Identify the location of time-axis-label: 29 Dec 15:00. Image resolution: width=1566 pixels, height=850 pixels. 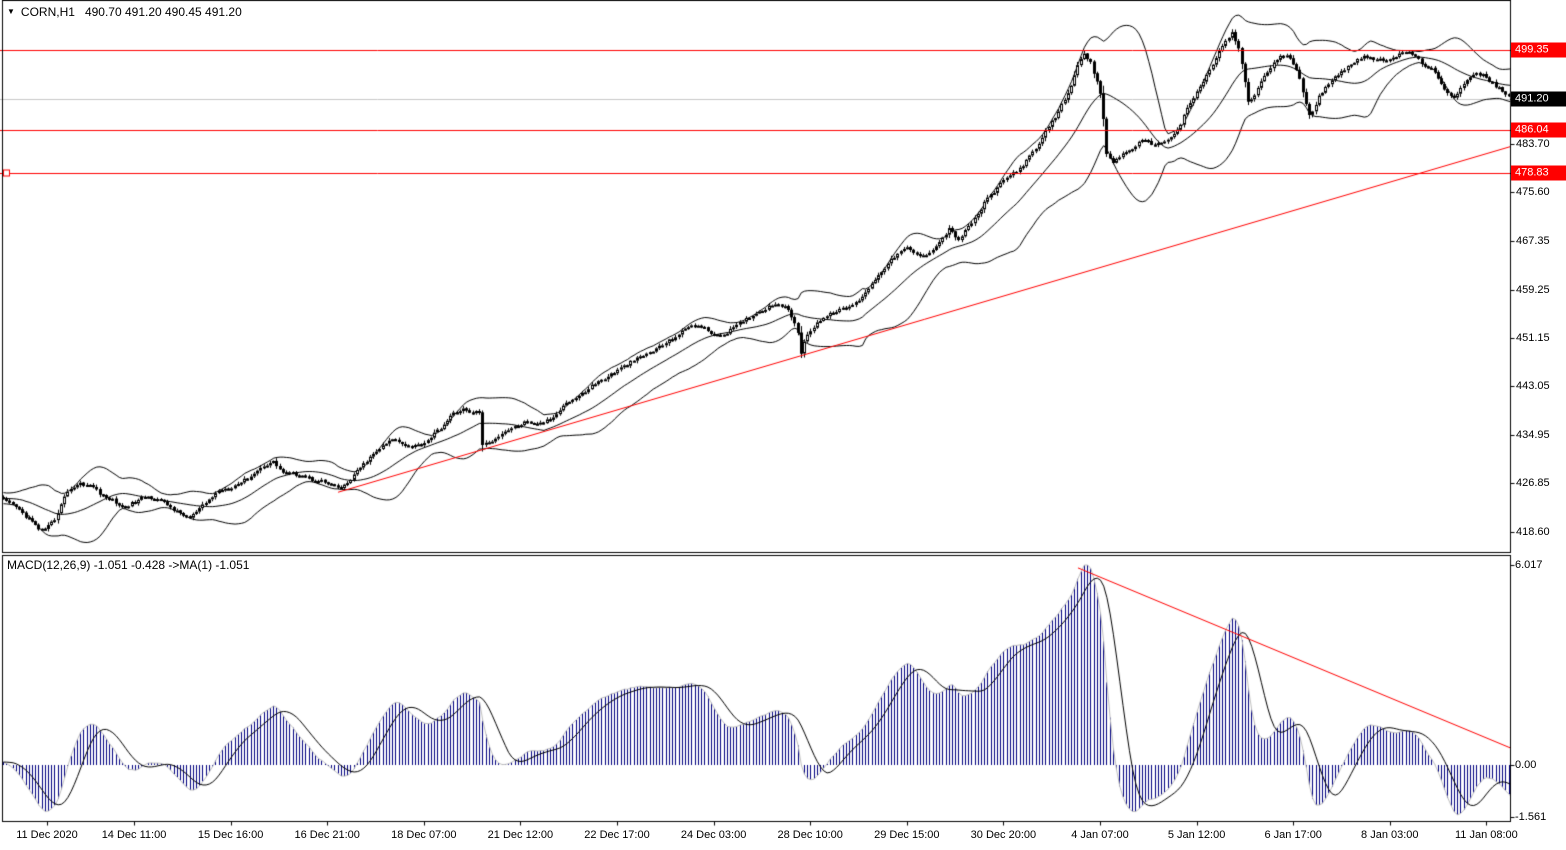
(907, 835).